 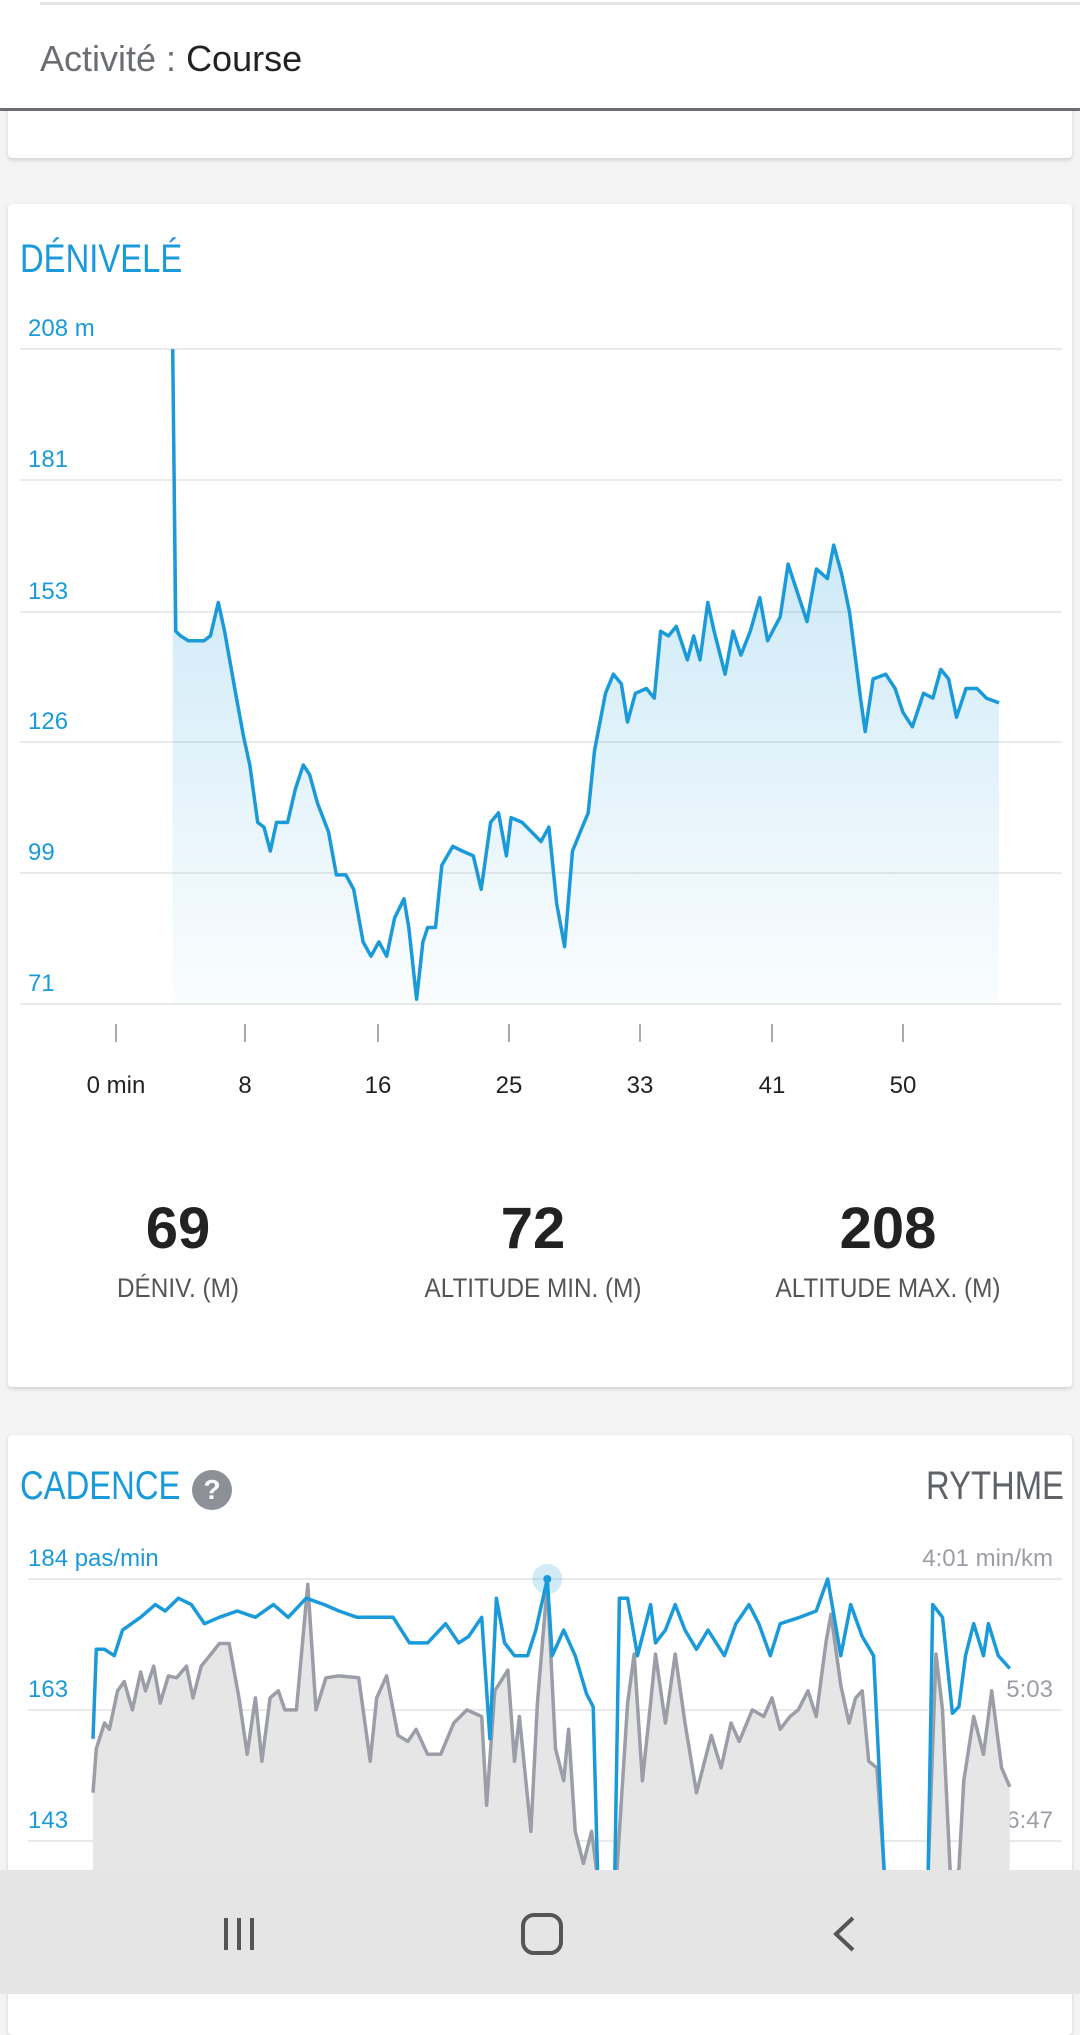 I want to click on pace-y-tick: 5:03, so click(x=1029, y=1689).